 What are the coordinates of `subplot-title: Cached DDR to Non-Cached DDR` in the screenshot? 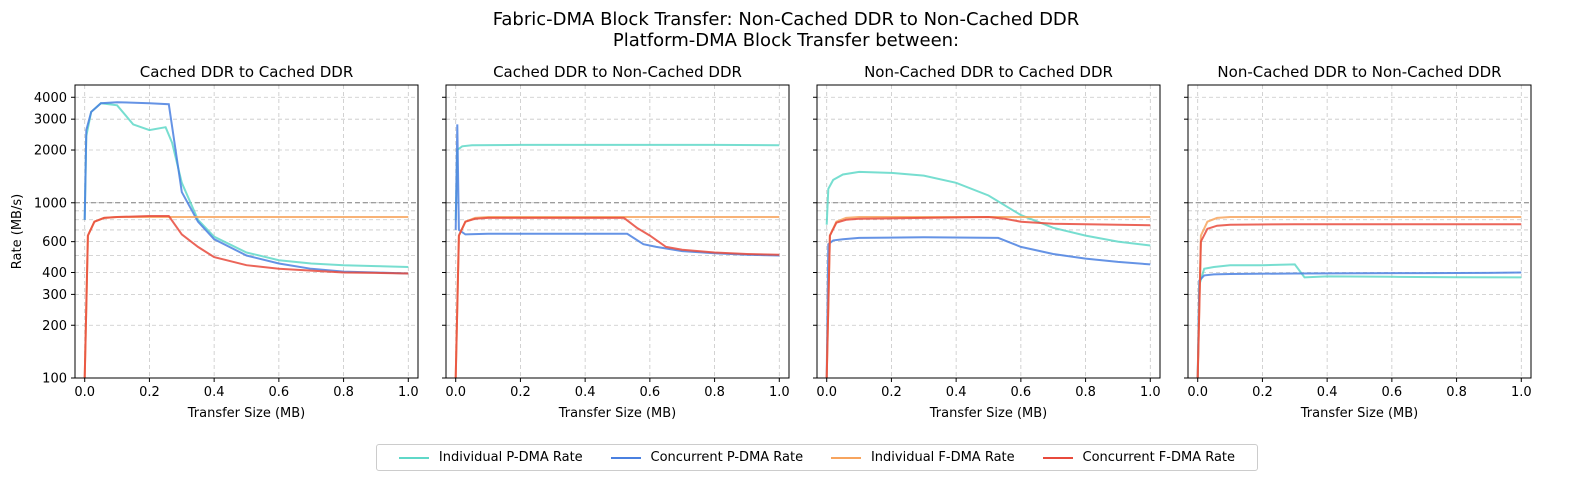 It's located at (617, 72).